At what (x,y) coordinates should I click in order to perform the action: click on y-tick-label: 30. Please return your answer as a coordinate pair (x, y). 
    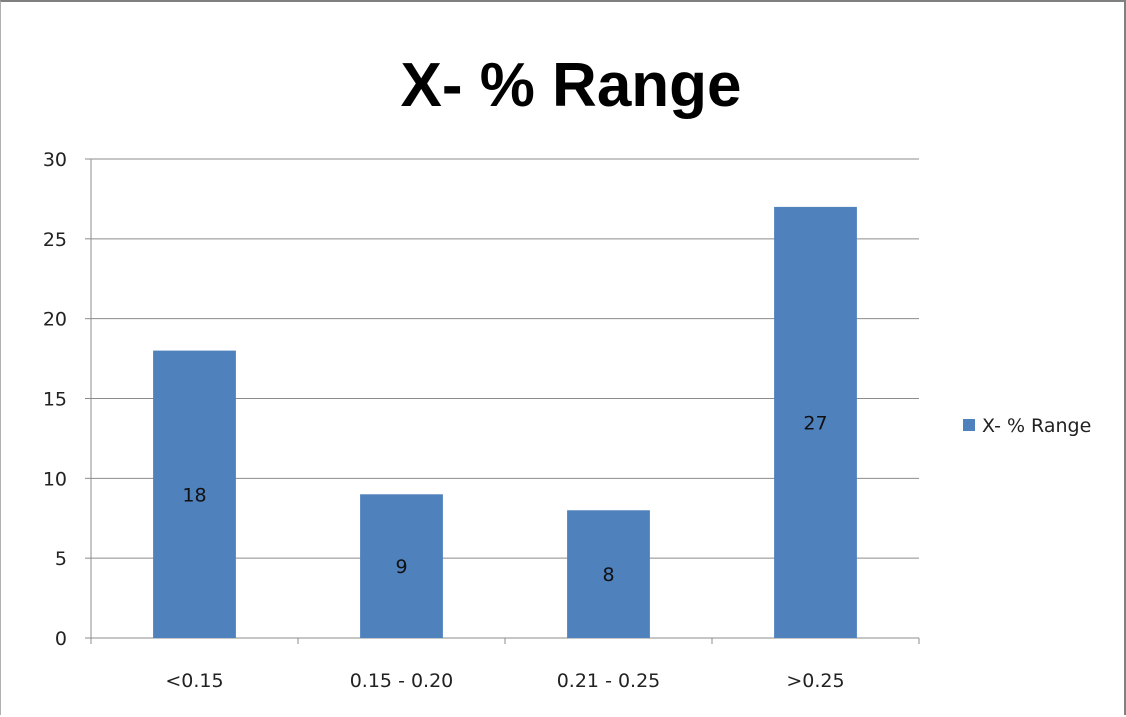
    Looking at the image, I should click on (55, 160).